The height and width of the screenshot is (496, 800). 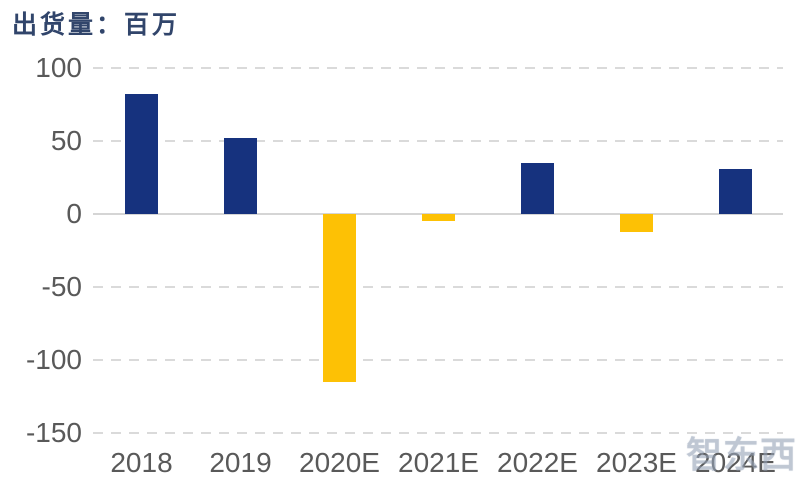 What do you see at coordinates (74, 213) in the screenshot?
I see `y-tick-0: 0` at bounding box center [74, 213].